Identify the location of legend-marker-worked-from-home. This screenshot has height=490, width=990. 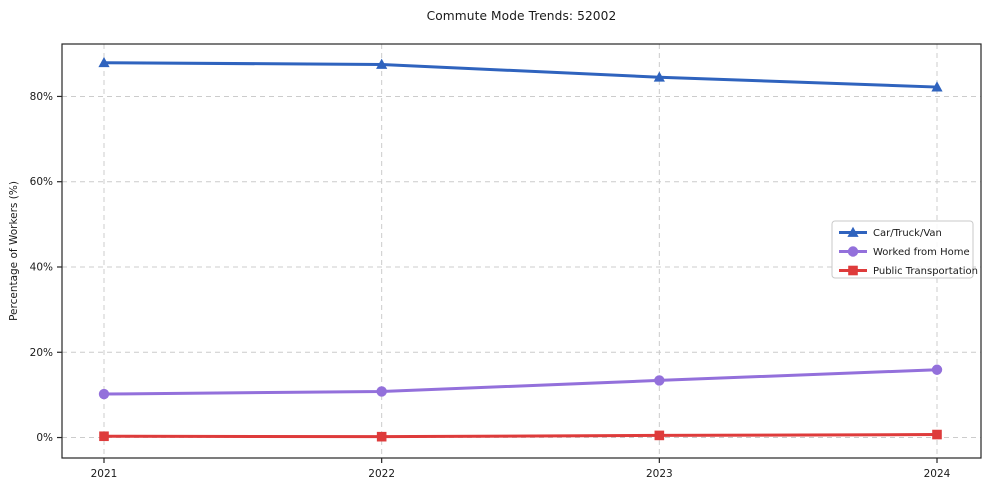
(853, 251).